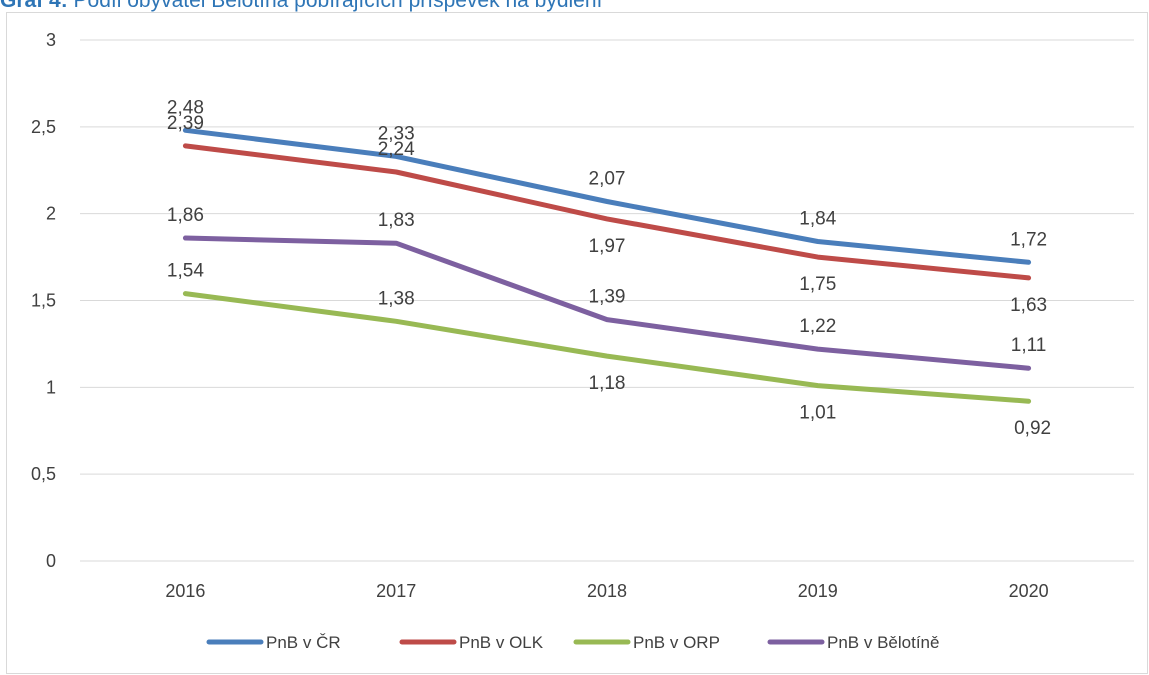 The image size is (1149, 675). I want to click on data-label: 1,54, so click(185, 271).